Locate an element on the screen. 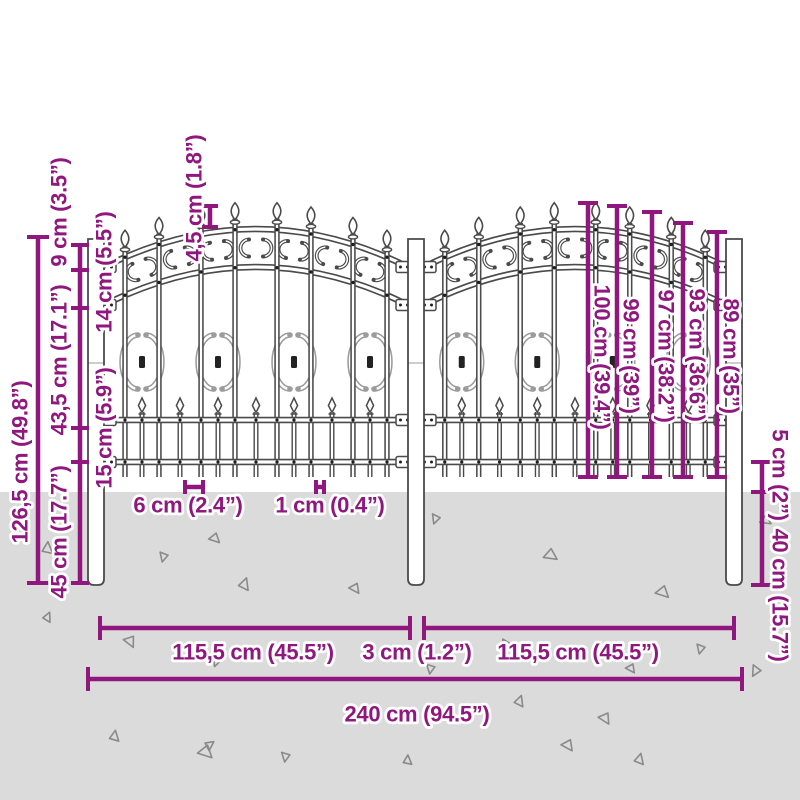 This screenshot has width=800, height=800. ground-clearance-label: 5 cm (2”) is located at coordinates (780, 474).